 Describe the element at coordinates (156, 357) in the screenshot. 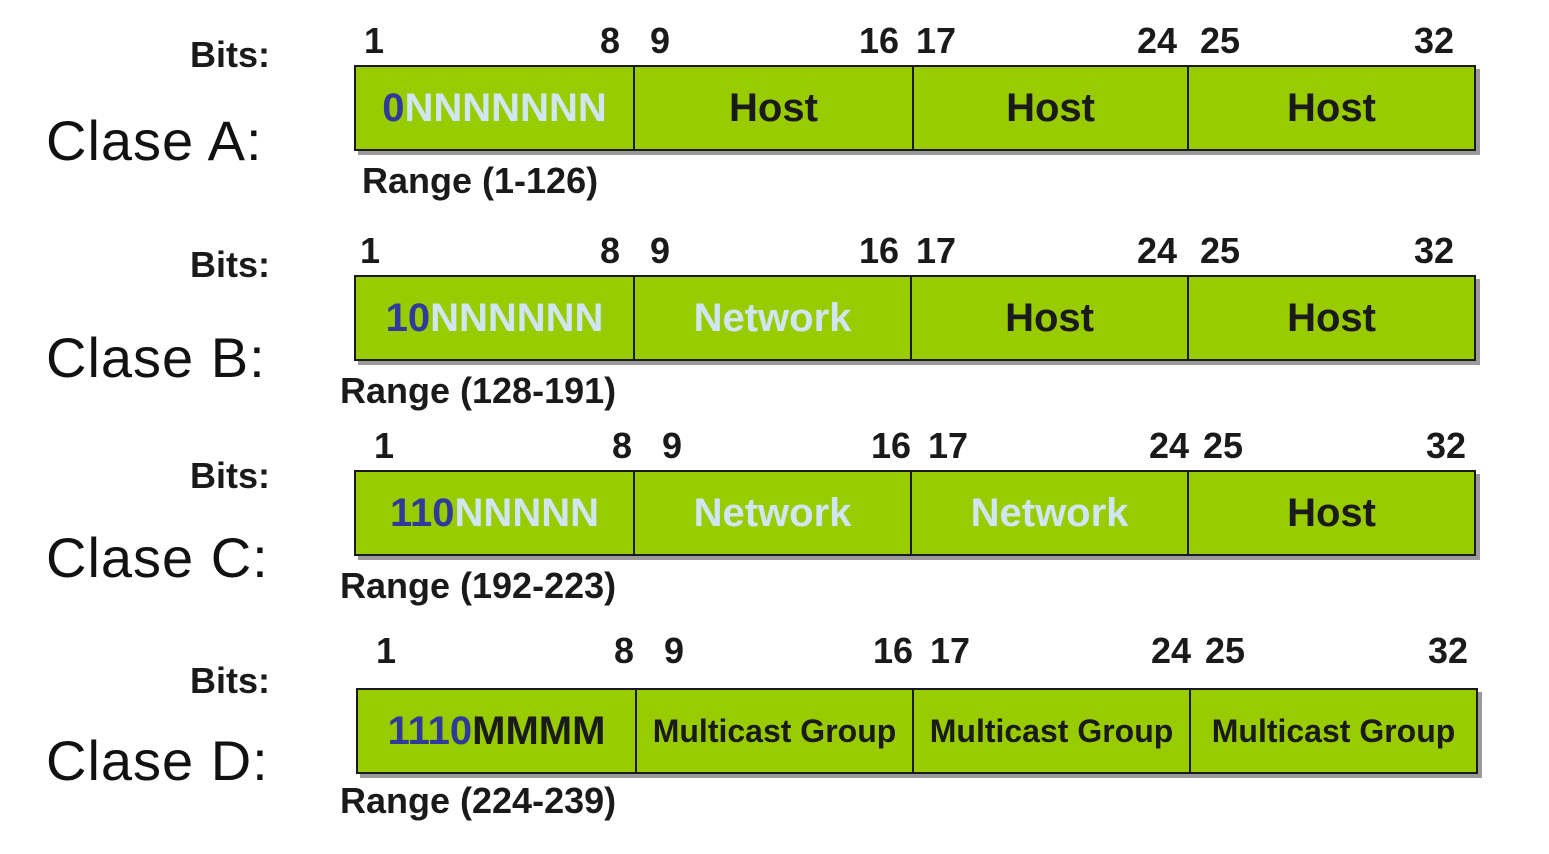

I see `class-label: Clase B:` at that location.